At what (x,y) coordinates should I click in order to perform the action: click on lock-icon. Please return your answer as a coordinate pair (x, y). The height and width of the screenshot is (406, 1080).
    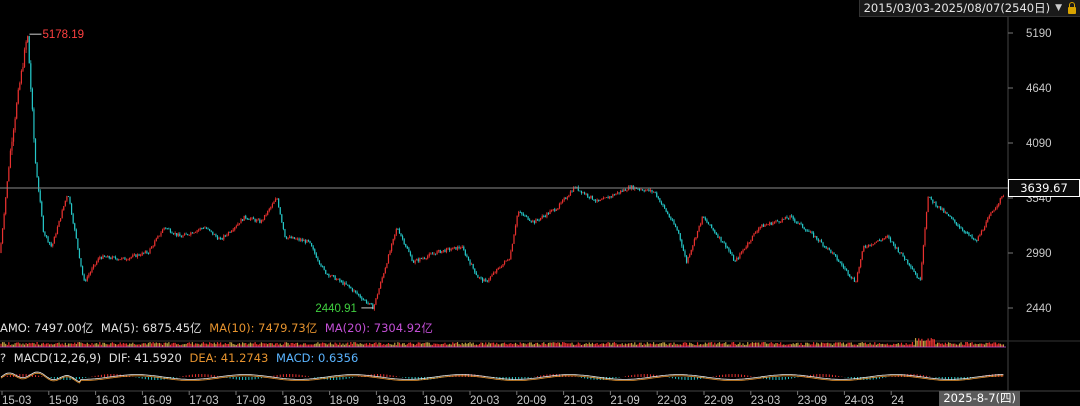
    Looking at the image, I should click on (1072, 7).